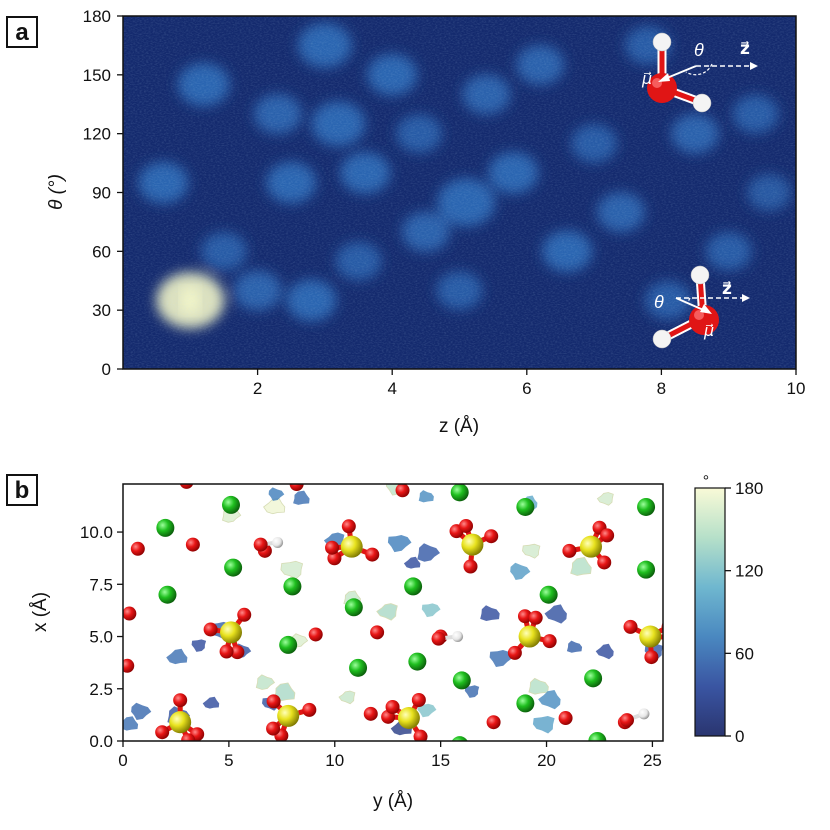 The image size is (830, 830). Describe the element at coordinates (101, 689) in the screenshot. I see `y-tick-label: 2.5` at that location.